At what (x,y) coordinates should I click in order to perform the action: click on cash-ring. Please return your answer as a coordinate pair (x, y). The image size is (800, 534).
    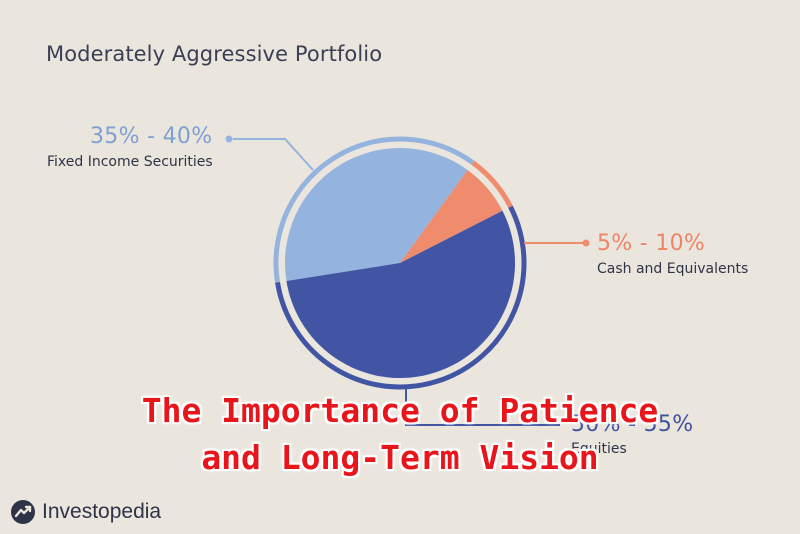
    Looking at the image, I should click on (492, 184).